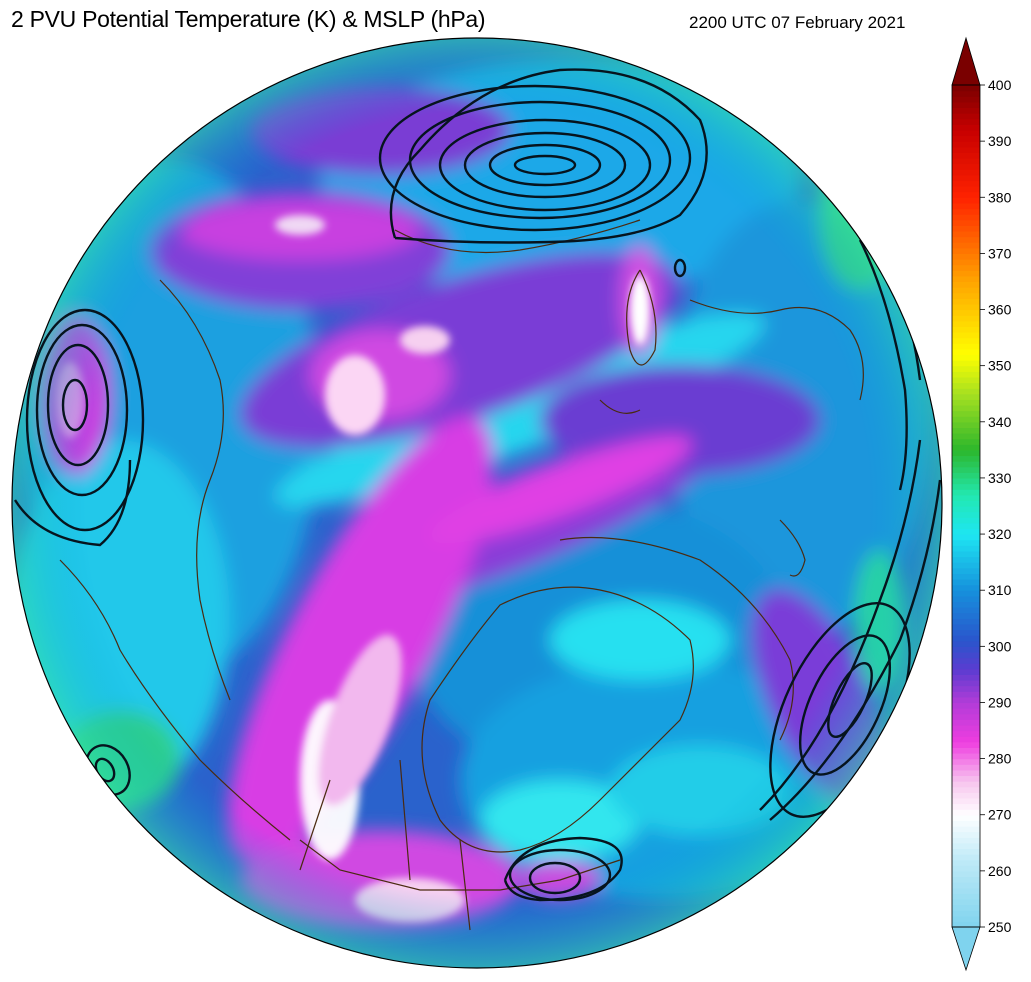 The height and width of the screenshot is (982, 1031). Describe the element at coordinates (1000, 141) in the screenshot. I see `colorbar-tick-label: 390` at that location.